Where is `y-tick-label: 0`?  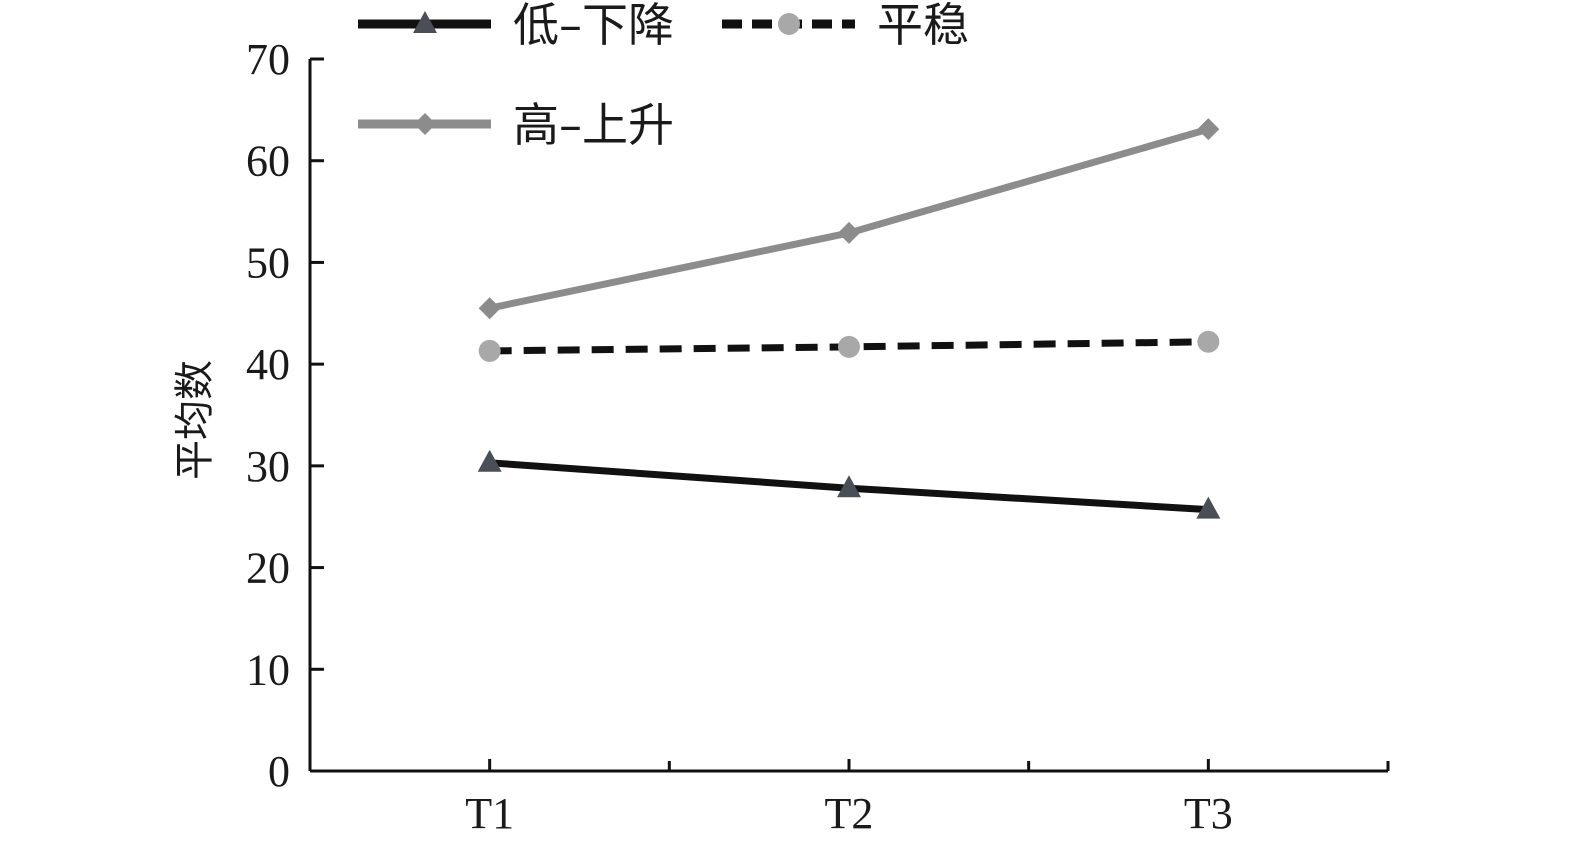 y-tick-label: 0 is located at coordinates (279, 771).